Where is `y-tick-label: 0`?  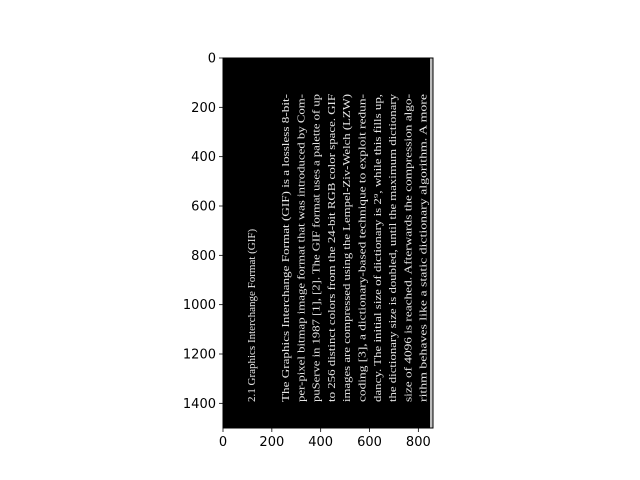 y-tick-label: 0 is located at coordinates (212, 59).